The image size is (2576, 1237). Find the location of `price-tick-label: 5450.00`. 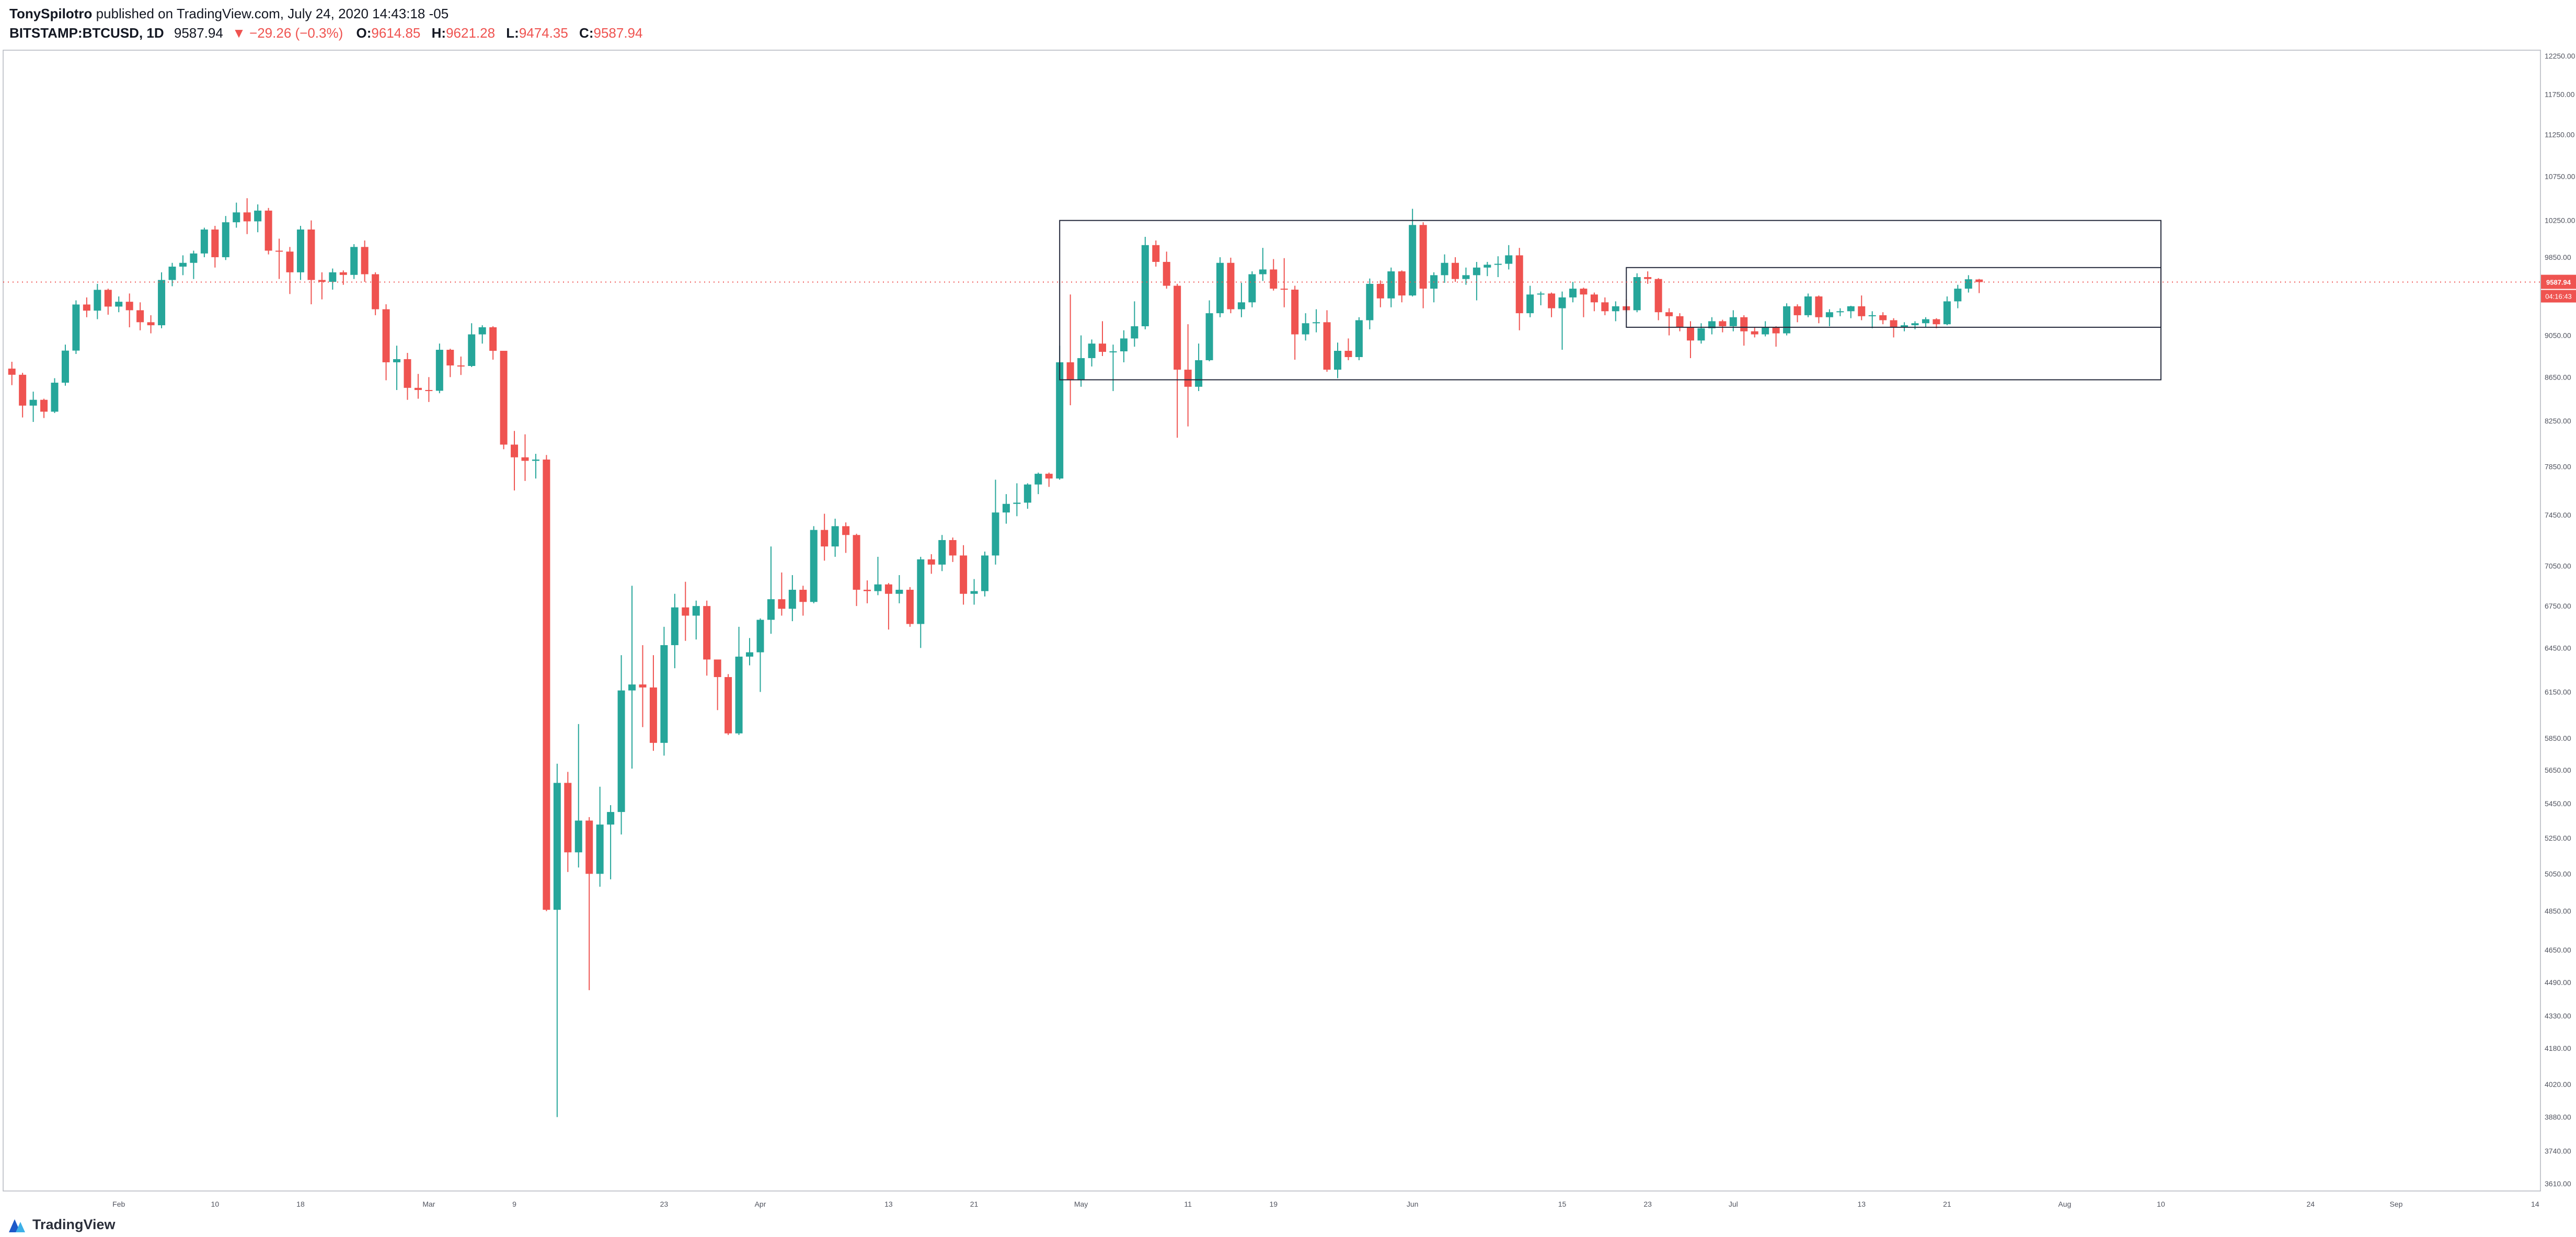

price-tick-label: 5450.00 is located at coordinates (2558, 803).